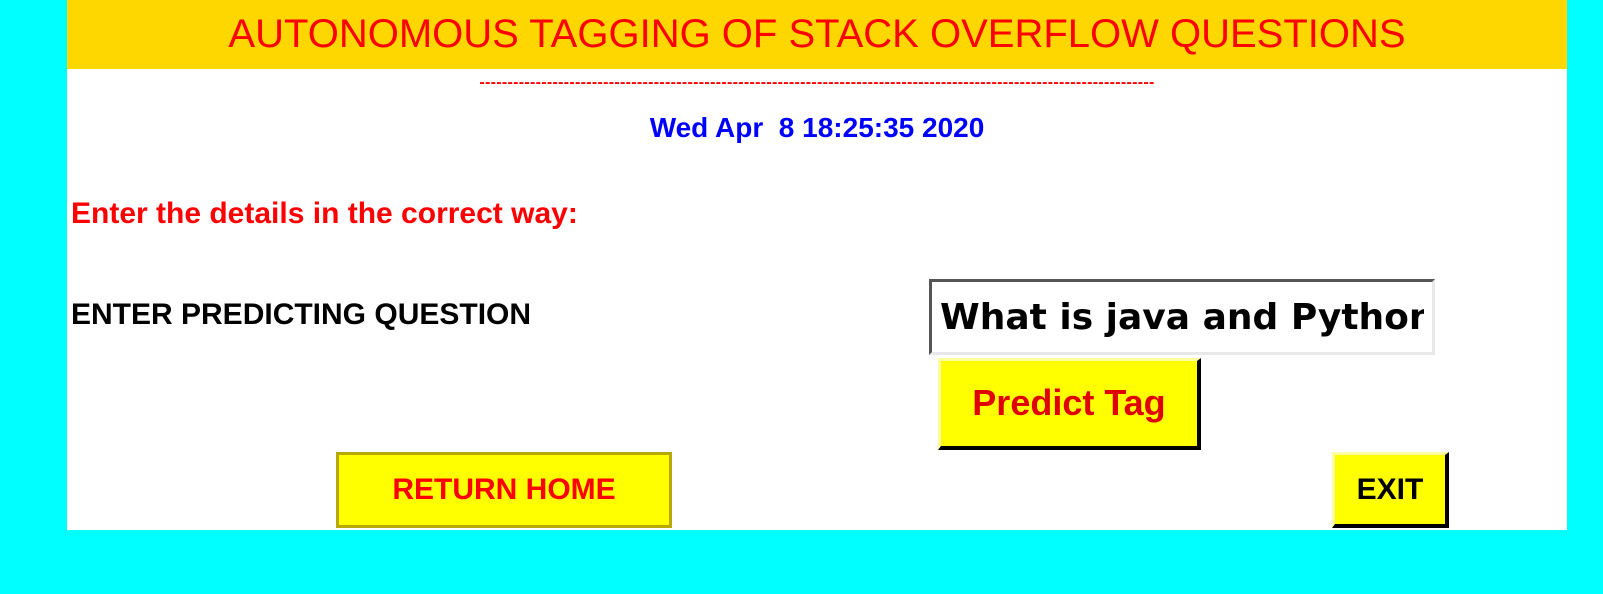  I want to click on exit-button: EXIT, so click(1390, 490).